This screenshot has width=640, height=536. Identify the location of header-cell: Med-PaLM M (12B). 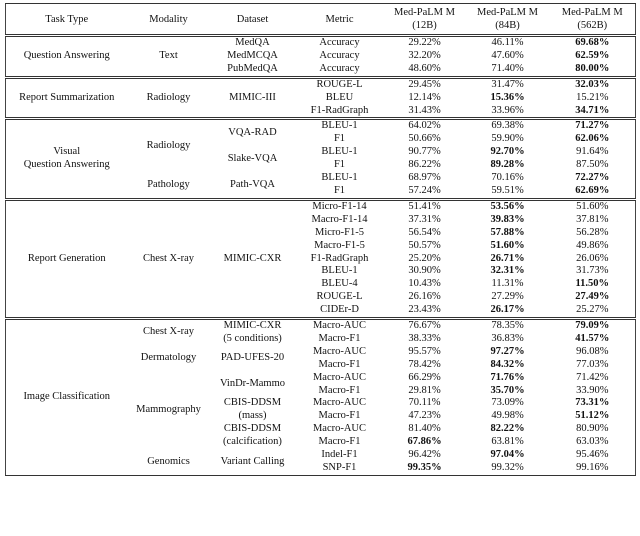
(424, 20).